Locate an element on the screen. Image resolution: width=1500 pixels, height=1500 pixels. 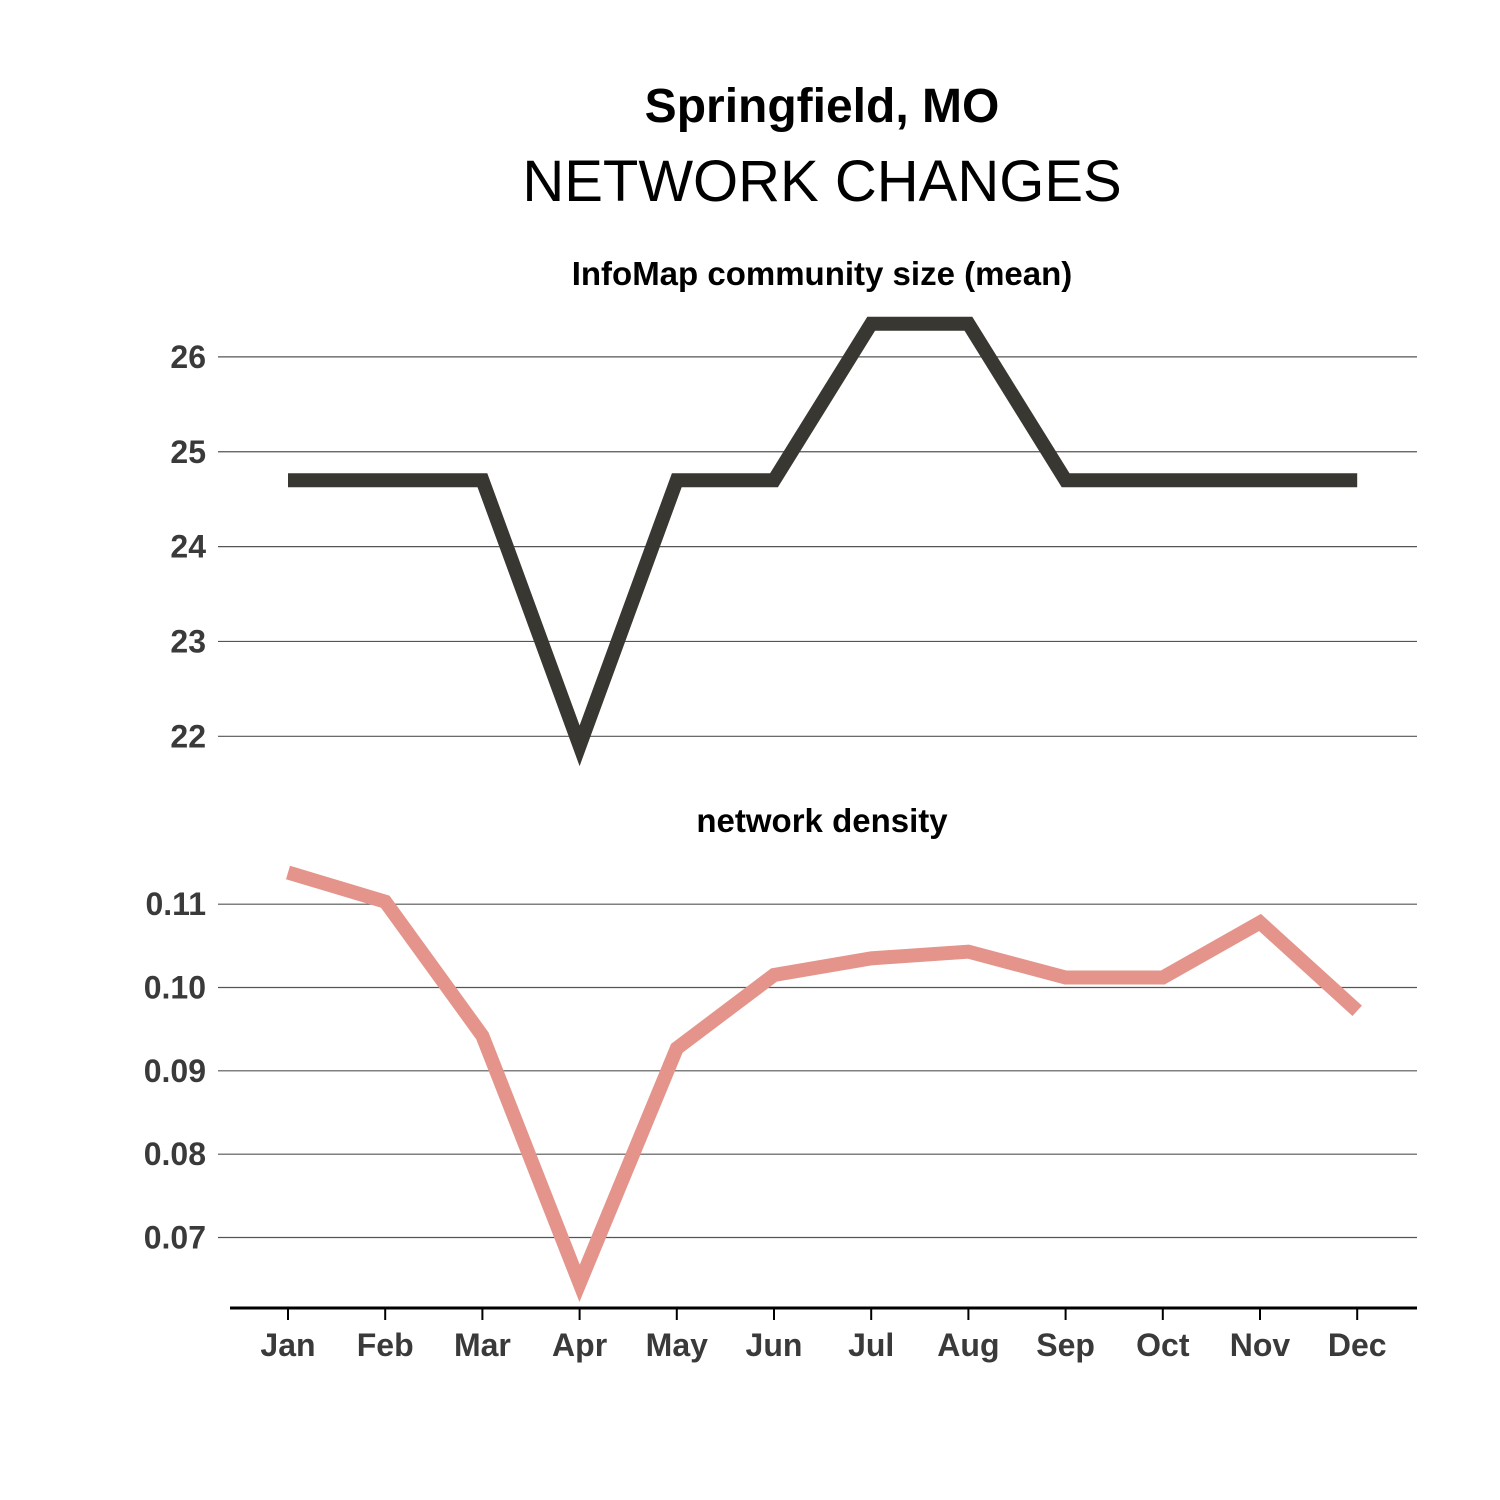
network-density-point-dec is located at coordinates (1357, 1011).